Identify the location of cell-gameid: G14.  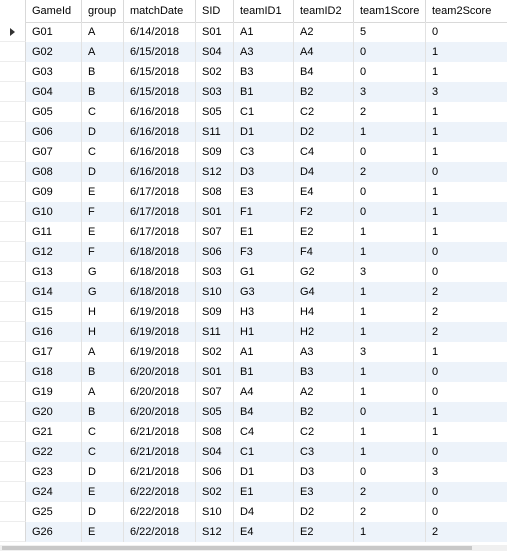
(54, 292).